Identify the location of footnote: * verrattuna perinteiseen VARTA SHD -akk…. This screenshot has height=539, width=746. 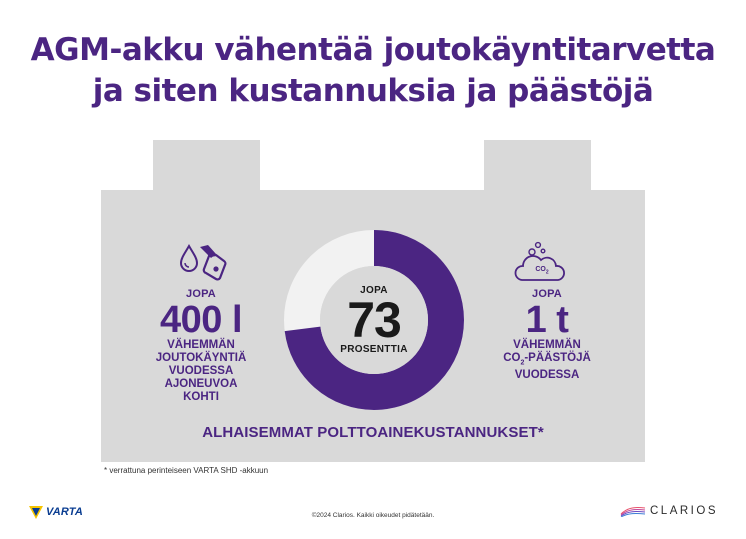
(186, 470).